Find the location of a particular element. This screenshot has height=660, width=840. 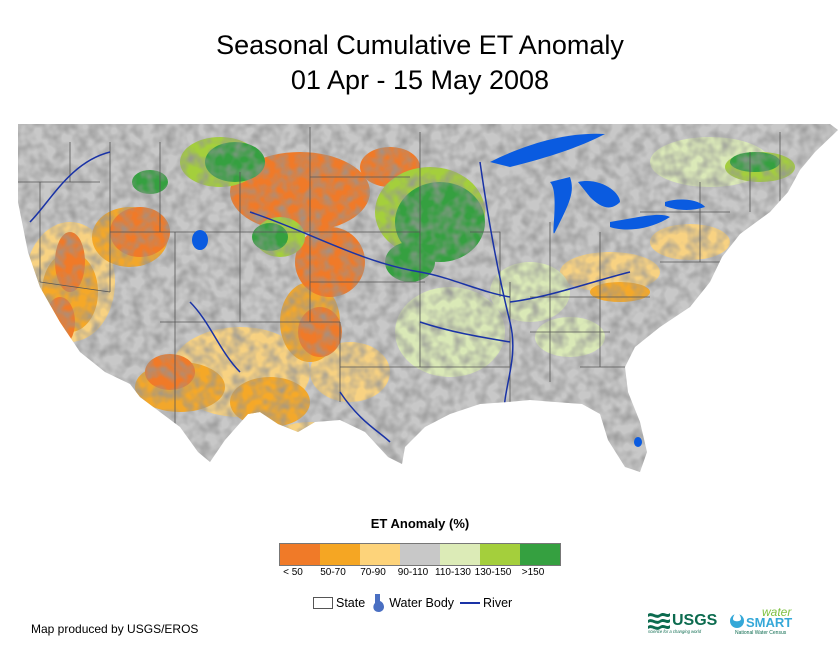

key-state-label: State is located at coordinates (351, 603).